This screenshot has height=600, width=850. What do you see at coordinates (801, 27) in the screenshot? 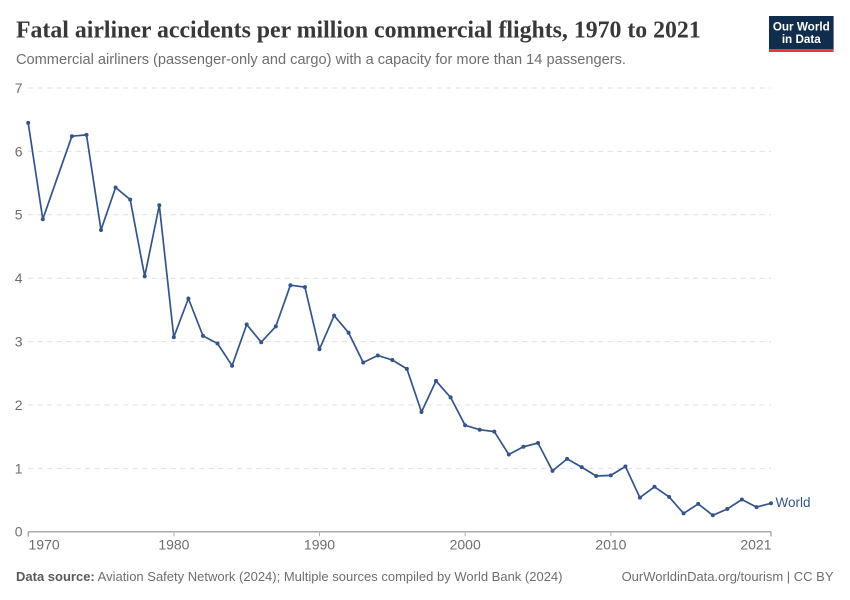
I see `svg-text: Our World` at bounding box center [801, 27].